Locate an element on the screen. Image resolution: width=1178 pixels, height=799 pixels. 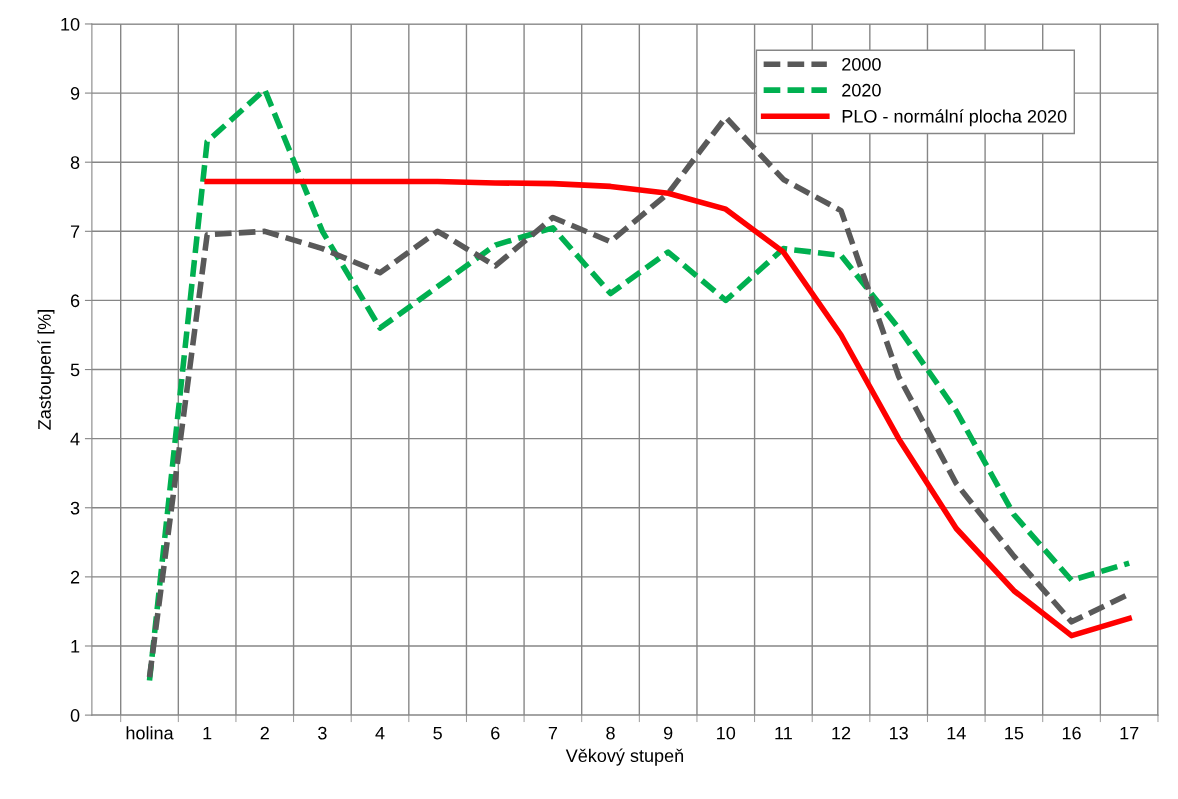
x-tick-label: 15 is located at coordinates (1014, 733).